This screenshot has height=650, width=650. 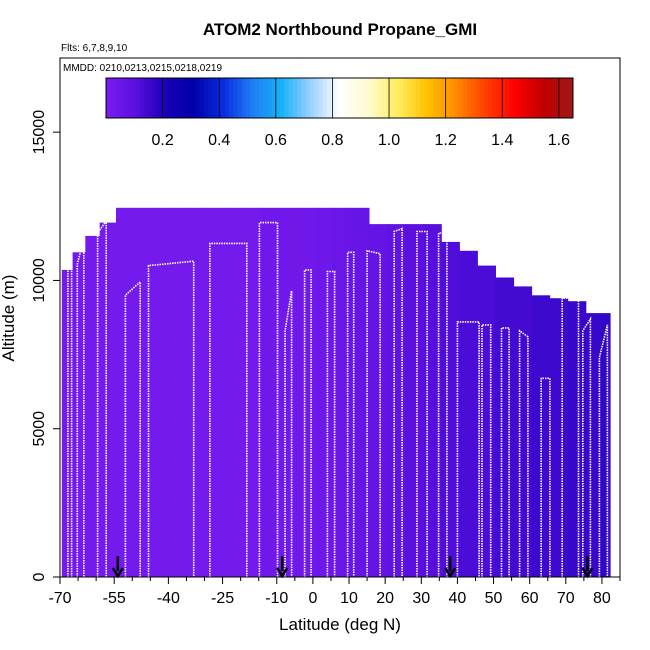 What do you see at coordinates (312, 598) in the screenshot?
I see `x-tick-label: 0` at bounding box center [312, 598].